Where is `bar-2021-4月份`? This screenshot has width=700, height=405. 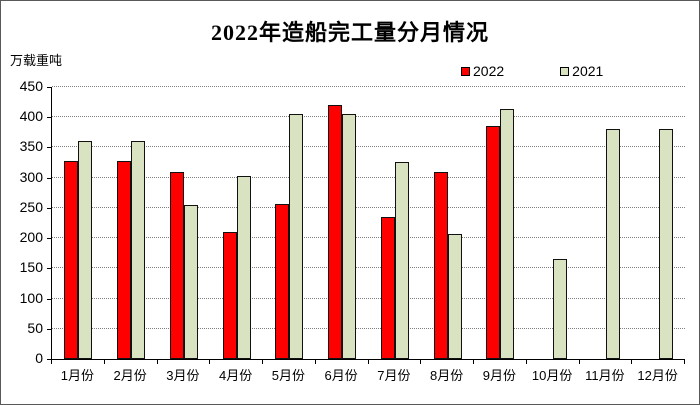
bar-2021-4月份 is located at coordinates (243, 267).